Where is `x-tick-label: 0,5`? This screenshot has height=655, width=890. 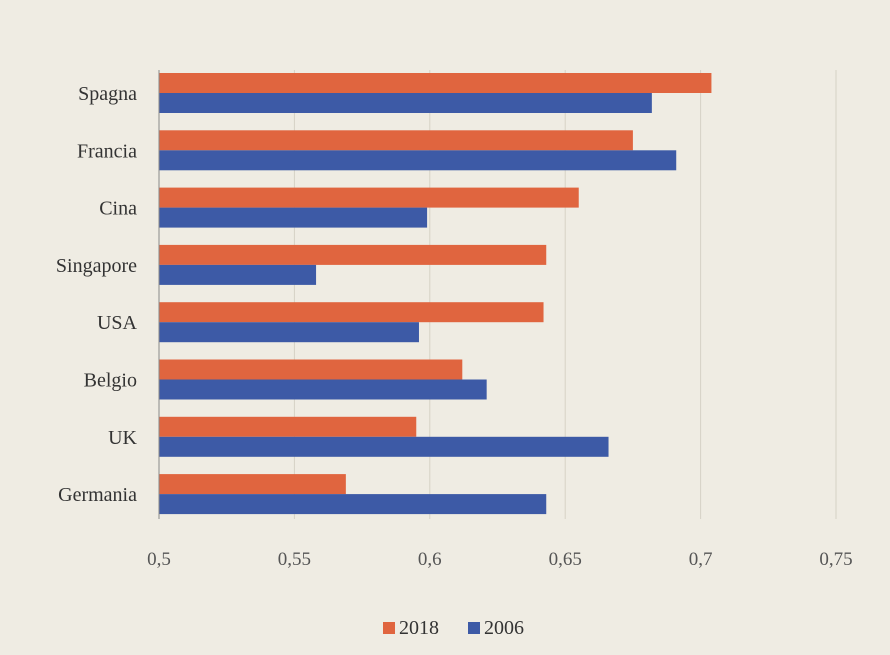 x-tick-label: 0,5 is located at coordinates (159, 559).